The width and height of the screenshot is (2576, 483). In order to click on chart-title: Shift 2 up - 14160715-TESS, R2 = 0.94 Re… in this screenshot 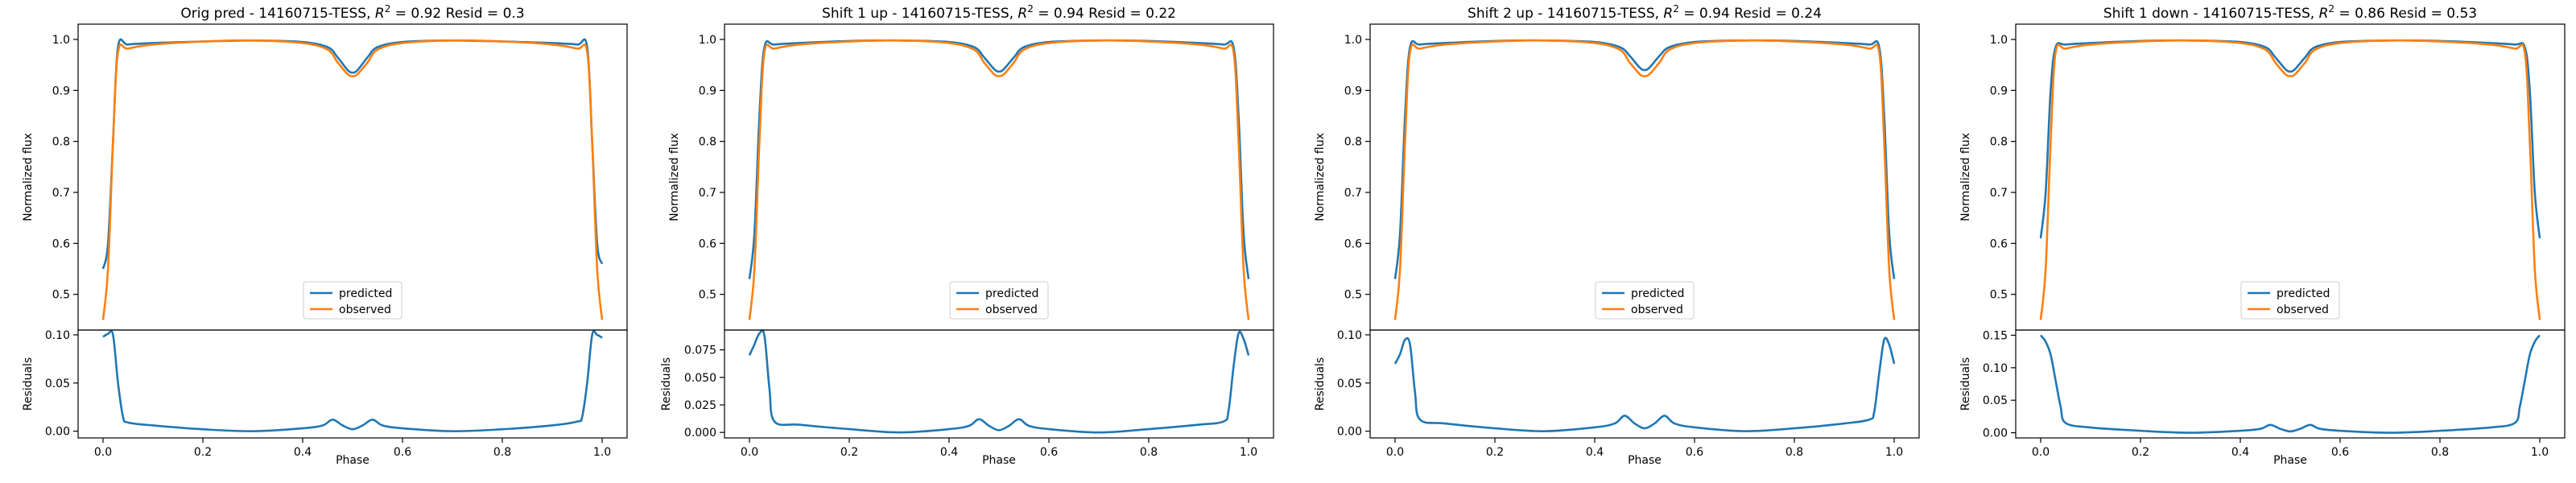, I will do `click(1645, 12)`.